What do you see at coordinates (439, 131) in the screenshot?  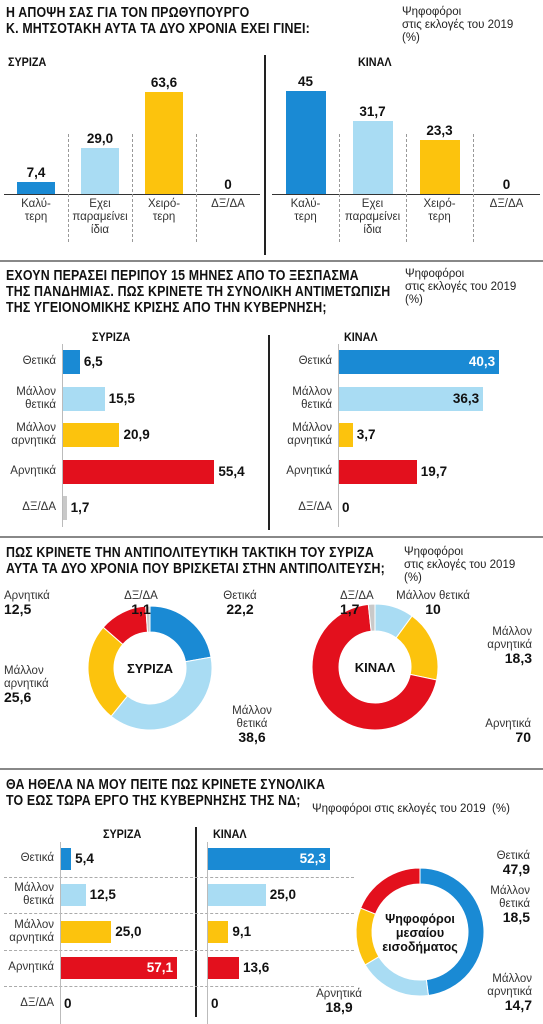 I see `value-label: 23,3` at bounding box center [439, 131].